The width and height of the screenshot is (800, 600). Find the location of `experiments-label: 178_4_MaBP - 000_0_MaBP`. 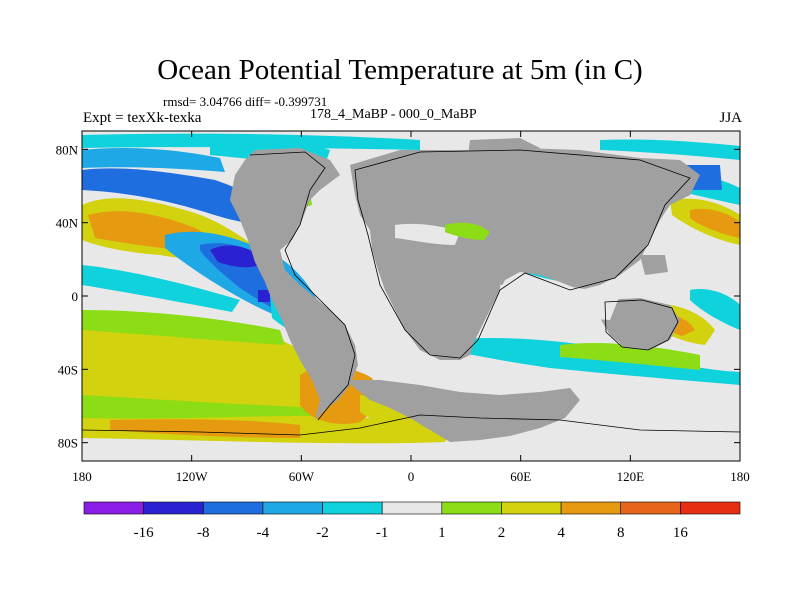

experiments-label: 178_4_MaBP - 000_0_MaBP is located at coordinates (393, 114).